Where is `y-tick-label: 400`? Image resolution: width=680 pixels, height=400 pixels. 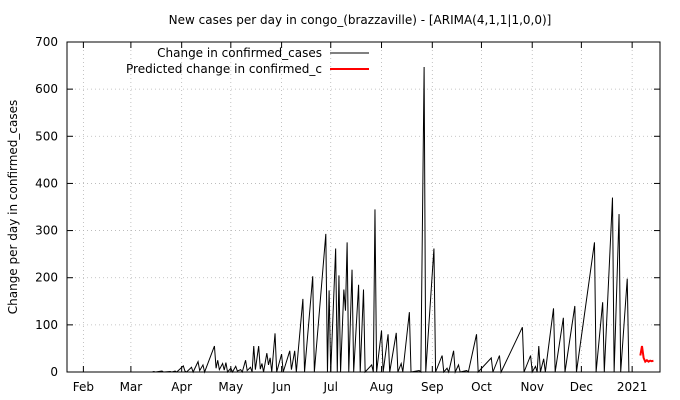 y-tick-label: 400 is located at coordinates (46, 183).